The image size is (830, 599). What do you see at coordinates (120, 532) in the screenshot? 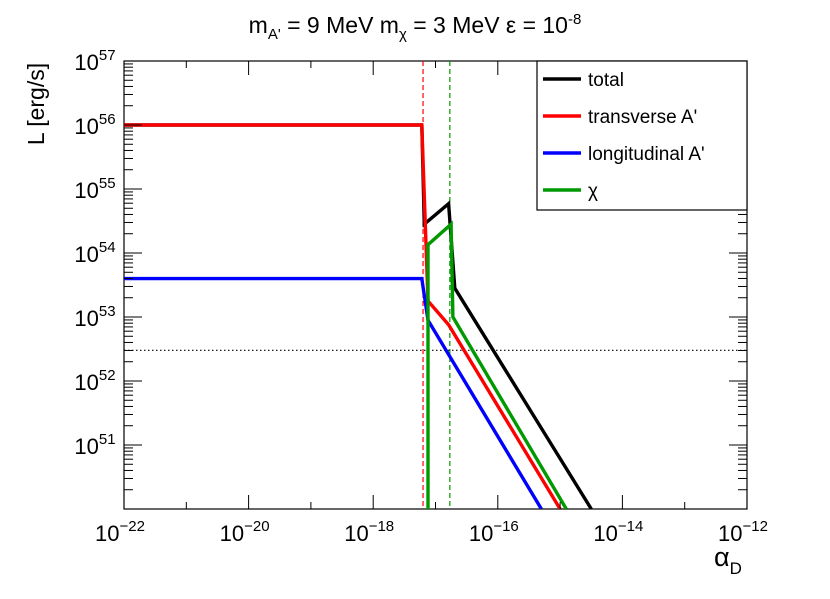
I see `x-tick-label-0: 10−22` at bounding box center [120, 532].